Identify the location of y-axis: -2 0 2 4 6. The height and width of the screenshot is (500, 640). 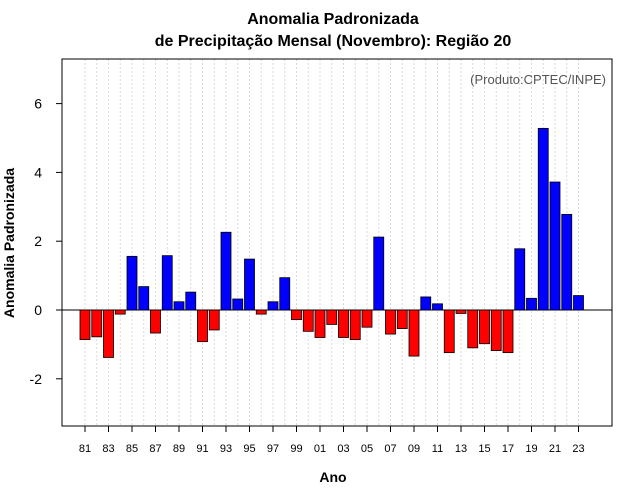
(46, 241).